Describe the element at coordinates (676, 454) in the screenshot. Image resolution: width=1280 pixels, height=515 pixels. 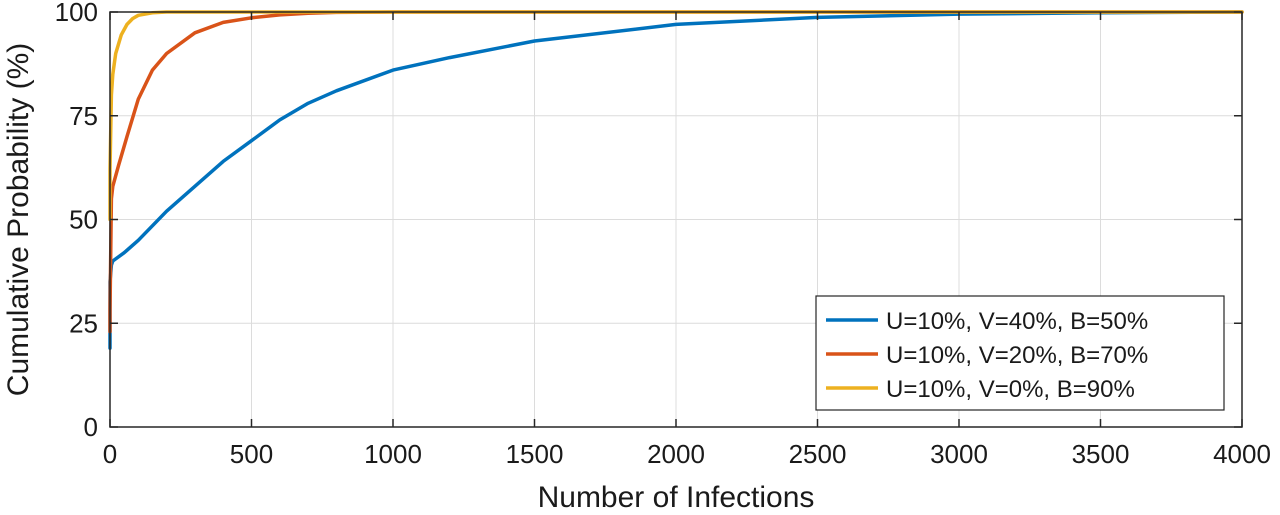
I see `x-tick-label: 2000` at that location.